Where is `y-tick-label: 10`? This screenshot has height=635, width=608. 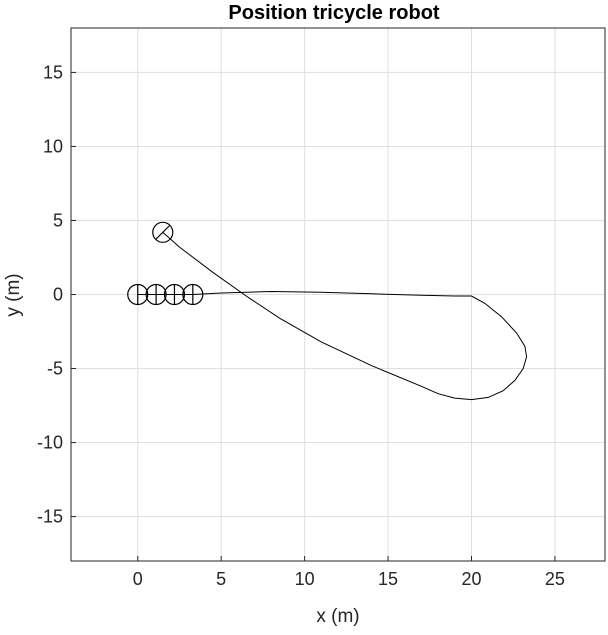
y-tick-label: 10 is located at coordinates (53, 146).